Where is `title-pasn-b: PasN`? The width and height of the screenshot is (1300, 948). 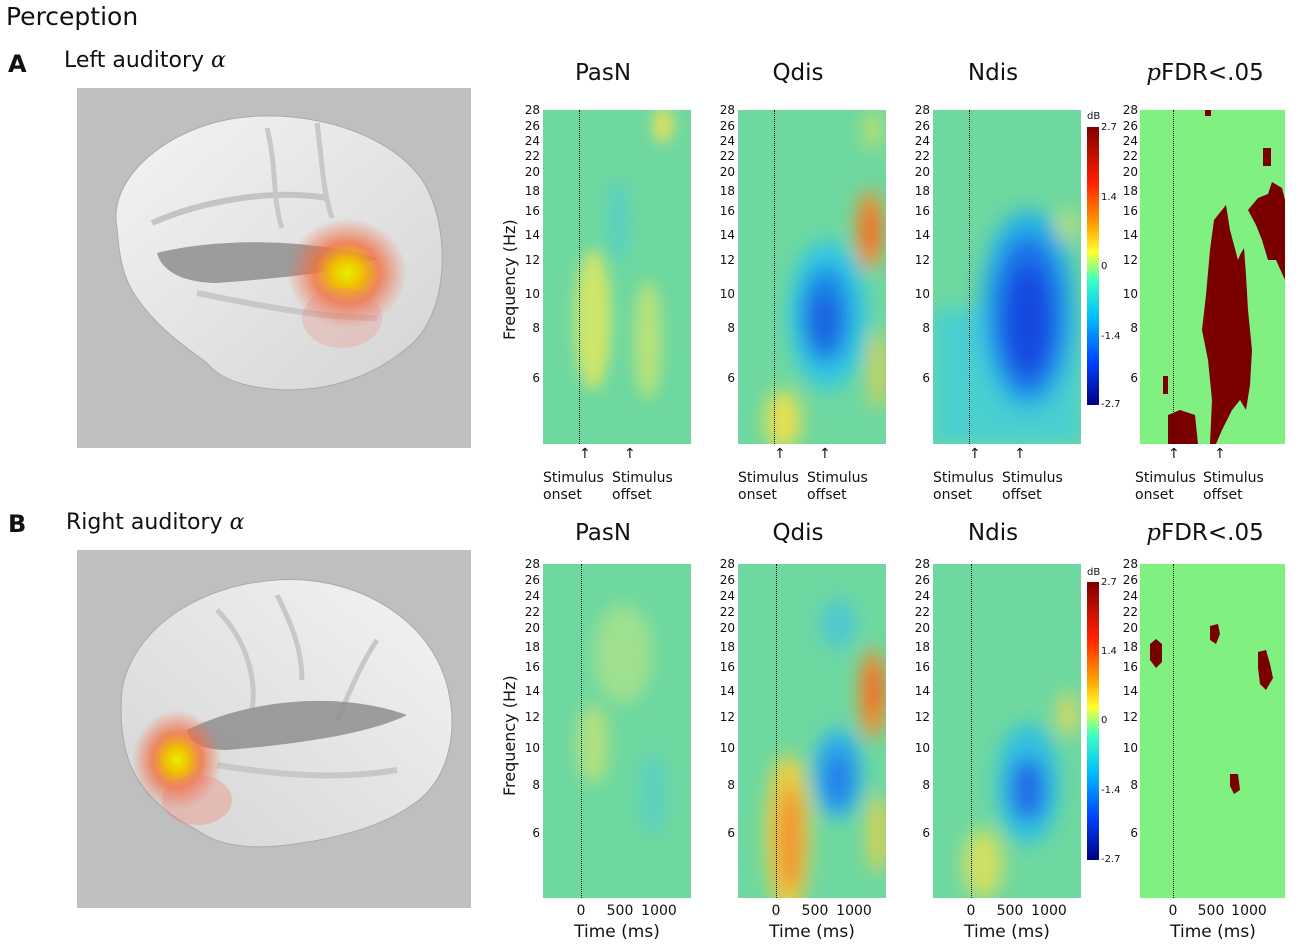 title-pasn-b: PasN is located at coordinates (603, 533).